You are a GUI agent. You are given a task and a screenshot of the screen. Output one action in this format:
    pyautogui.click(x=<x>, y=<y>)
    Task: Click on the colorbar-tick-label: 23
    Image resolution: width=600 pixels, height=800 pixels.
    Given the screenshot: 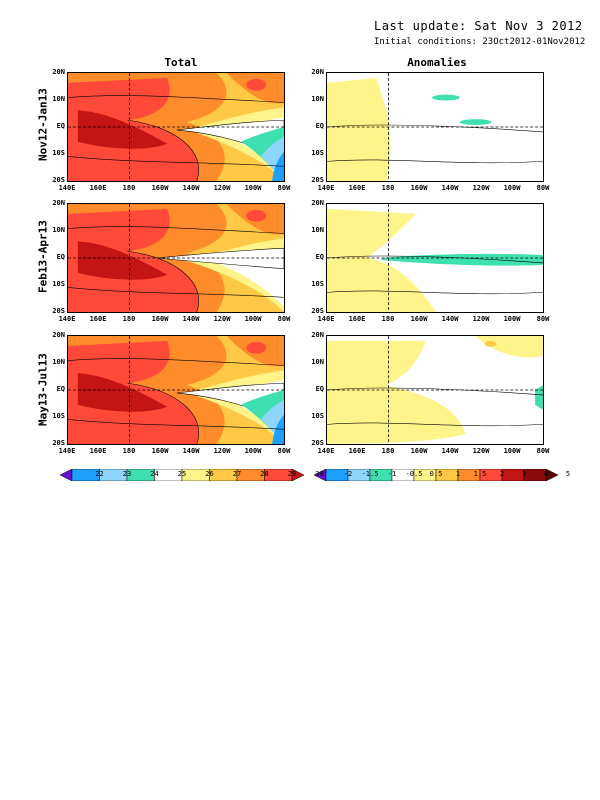 What is the action you would take?
    pyautogui.click(x=127, y=474)
    